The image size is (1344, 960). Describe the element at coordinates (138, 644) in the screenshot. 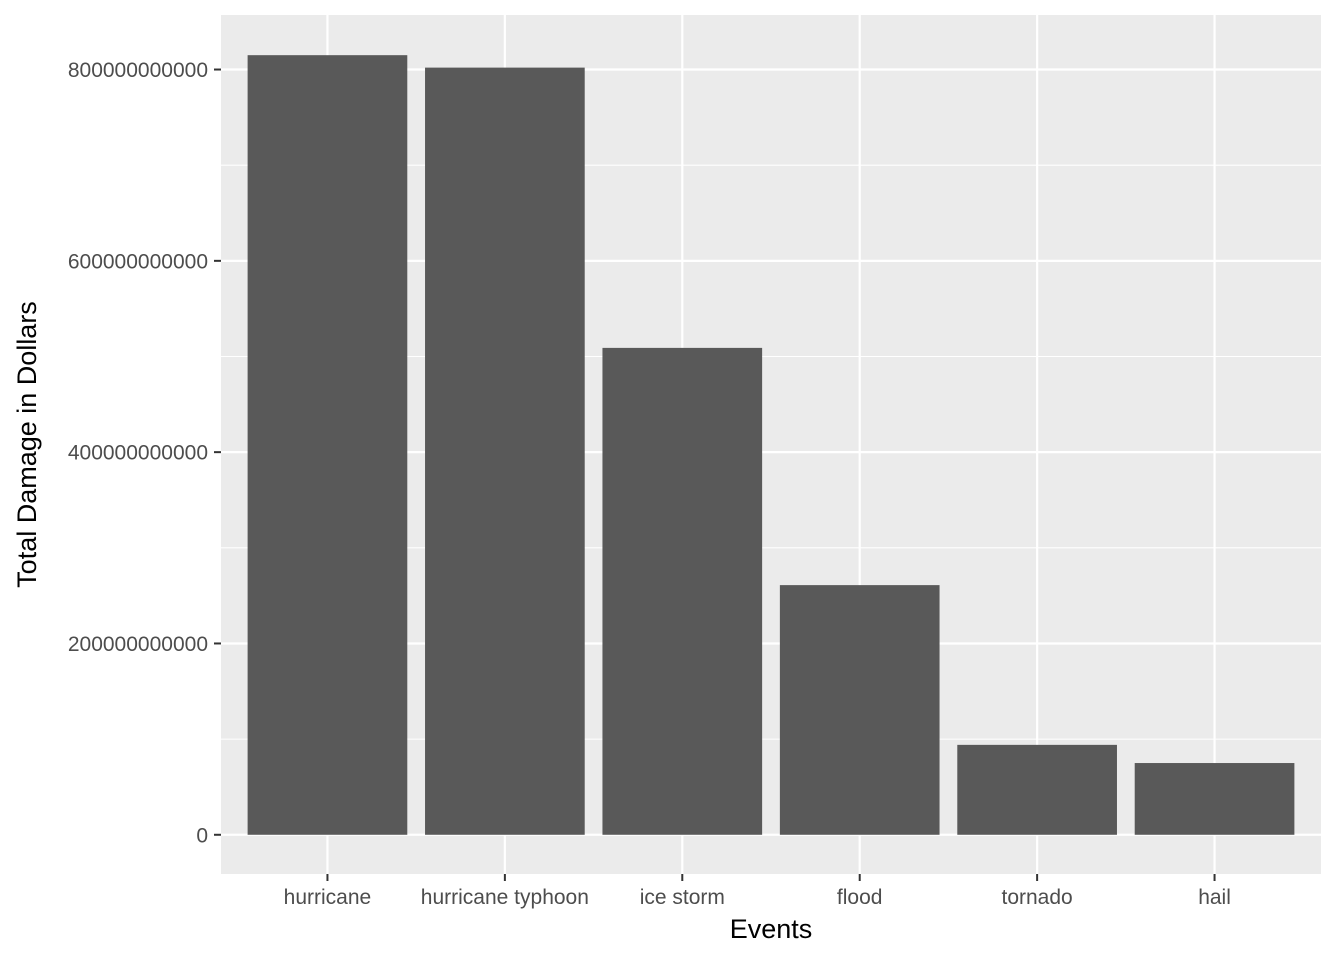

I see `y-tick-label: 200000000000` at that location.